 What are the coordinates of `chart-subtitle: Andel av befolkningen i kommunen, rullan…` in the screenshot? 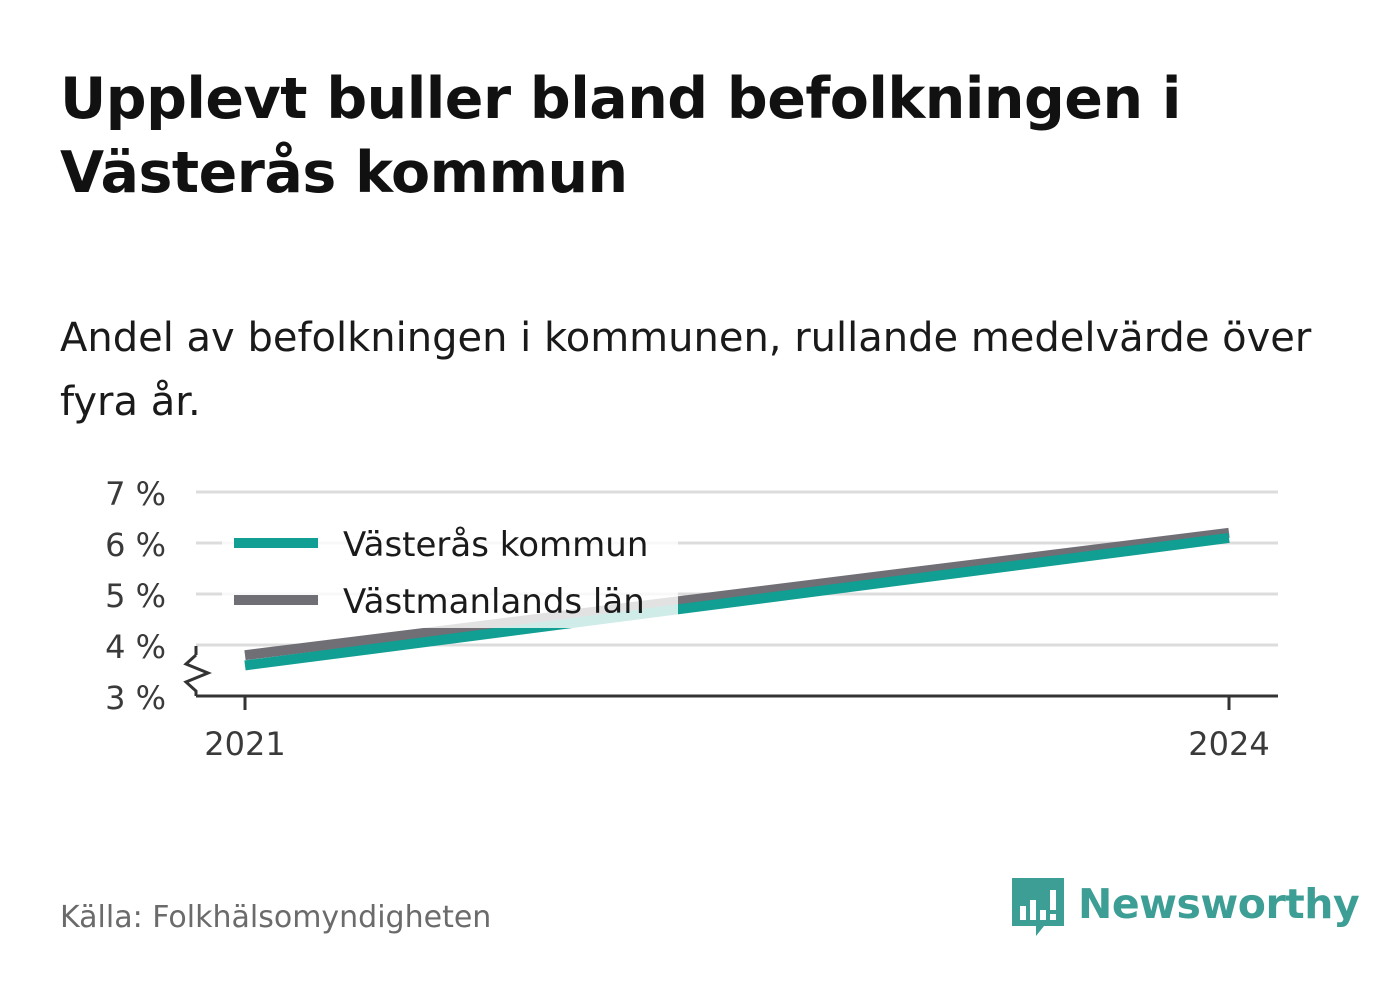 It's located at (686, 370).